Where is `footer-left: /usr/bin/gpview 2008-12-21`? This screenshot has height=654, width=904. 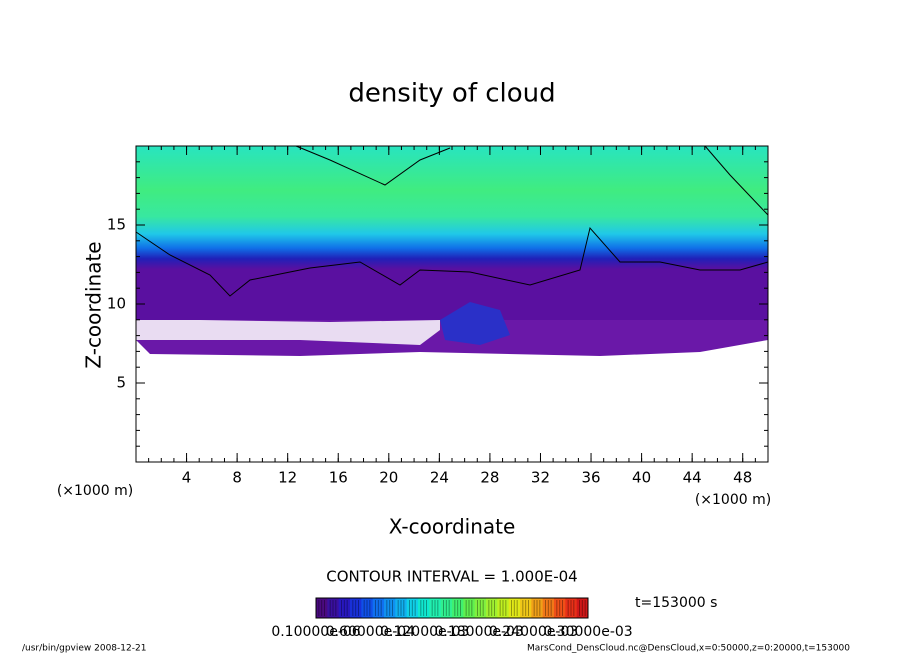 footer-left: /usr/bin/gpview 2008-12-21 is located at coordinates (84, 649).